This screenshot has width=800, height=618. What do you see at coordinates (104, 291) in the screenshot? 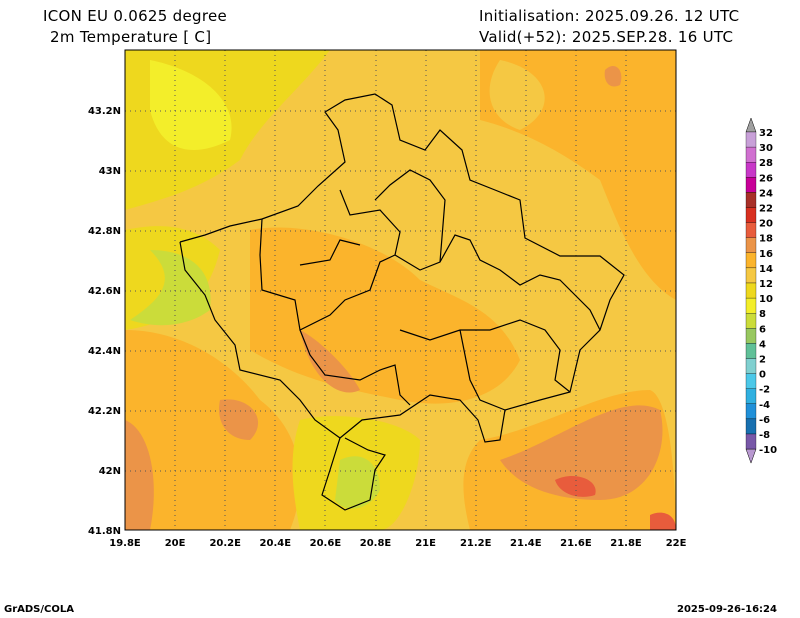
I see `y-tick-label: 42.6N` at bounding box center [104, 291].